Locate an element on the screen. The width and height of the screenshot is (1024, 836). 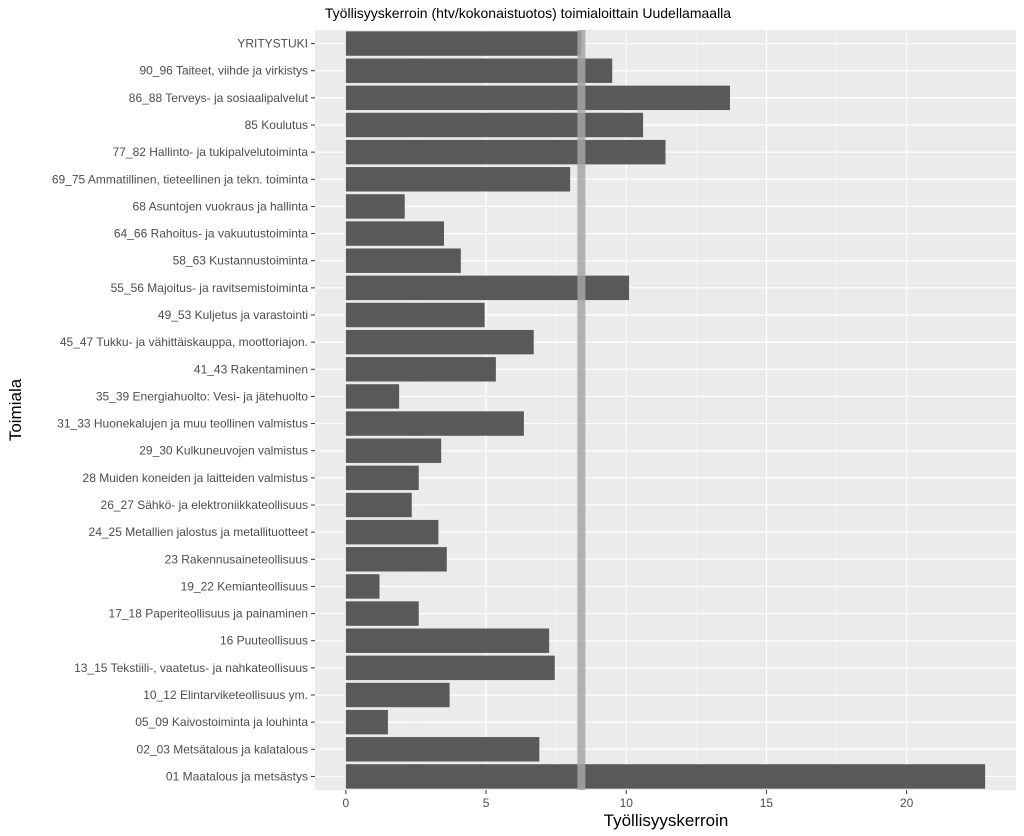
y-tick-label: 23 Rakennusaineteollisuus is located at coordinates (236, 559).